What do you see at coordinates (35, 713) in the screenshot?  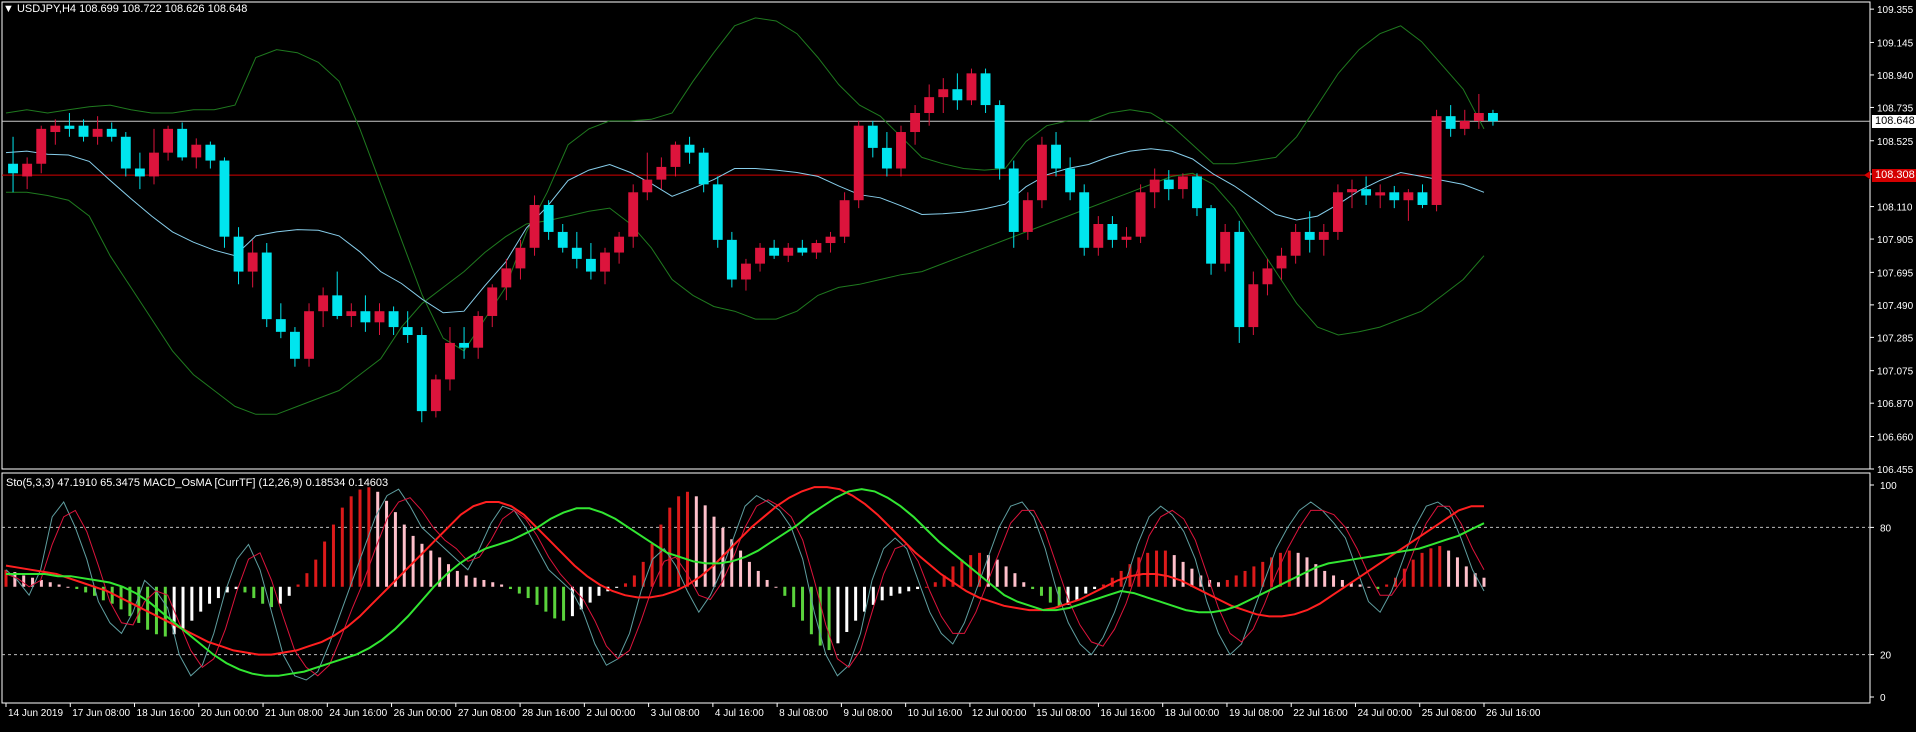 I see `time-tick-label: 14 Jun 2019` at bounding box center [35, 713].